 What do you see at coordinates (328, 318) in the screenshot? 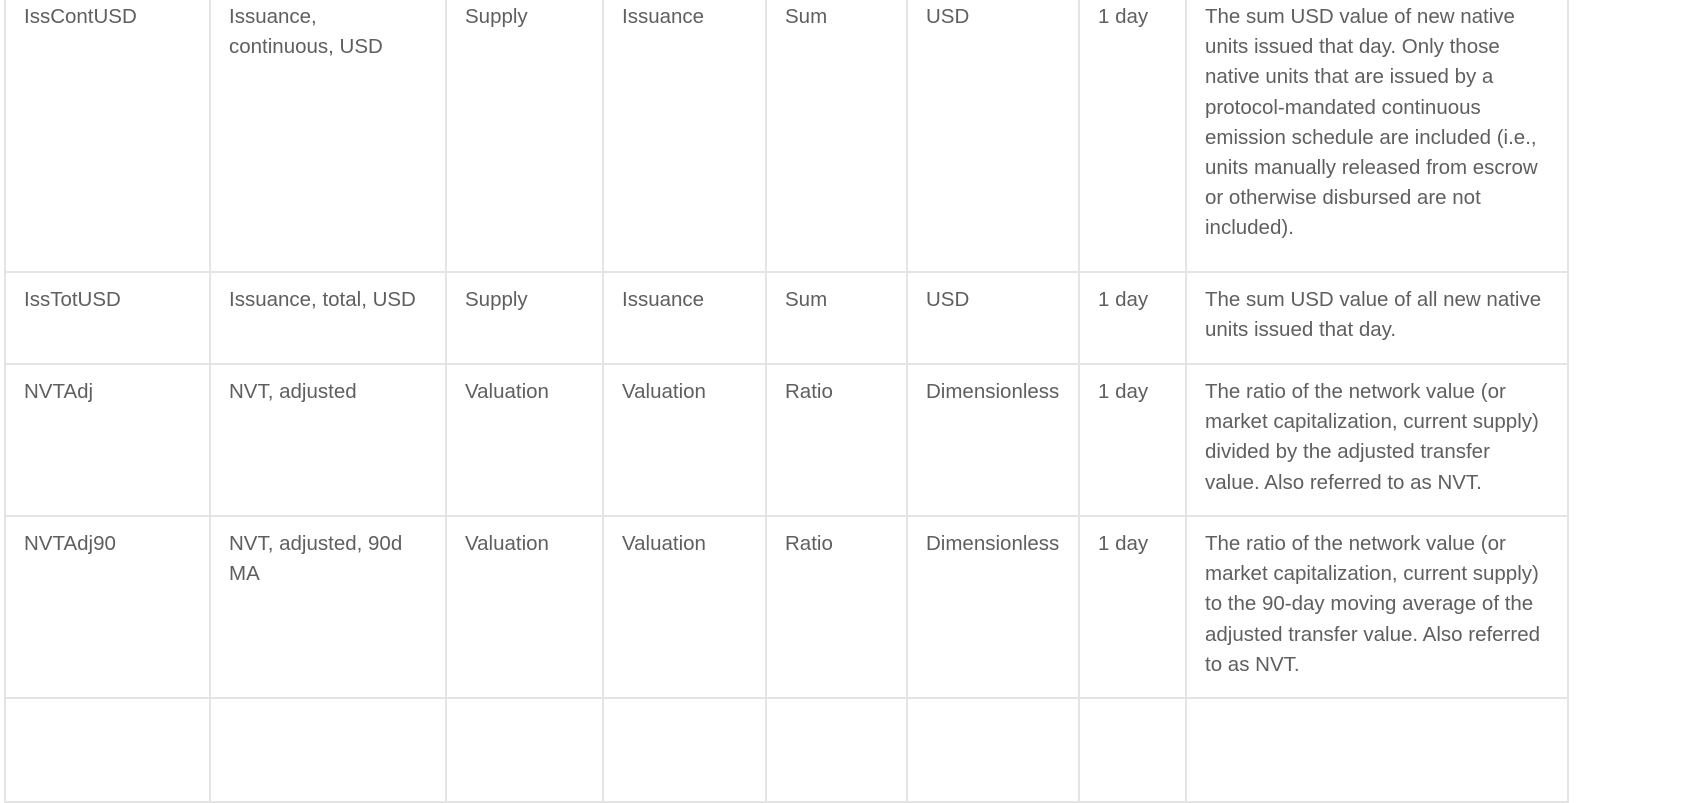
I see `metric-name-cell: Issuance, total, USD` at bounding box center [328, 318].